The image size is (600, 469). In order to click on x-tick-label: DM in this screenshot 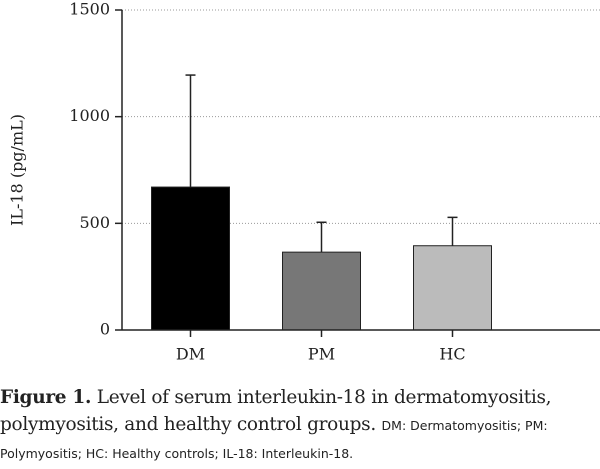, I will do `click(190, 354)`.